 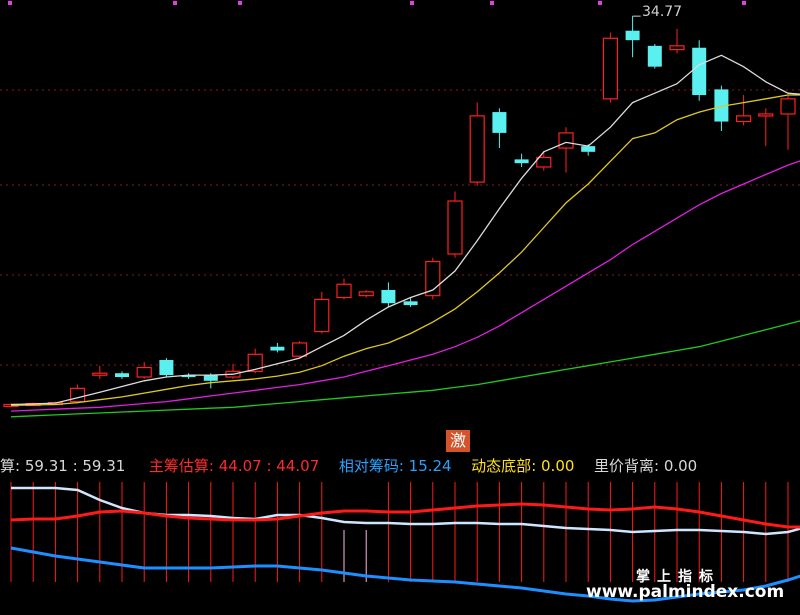 What do you see at coordinates (240, 466) in the screenshot?
I see `indicator-1-value: 44.07` at bounding box center [240, 466].